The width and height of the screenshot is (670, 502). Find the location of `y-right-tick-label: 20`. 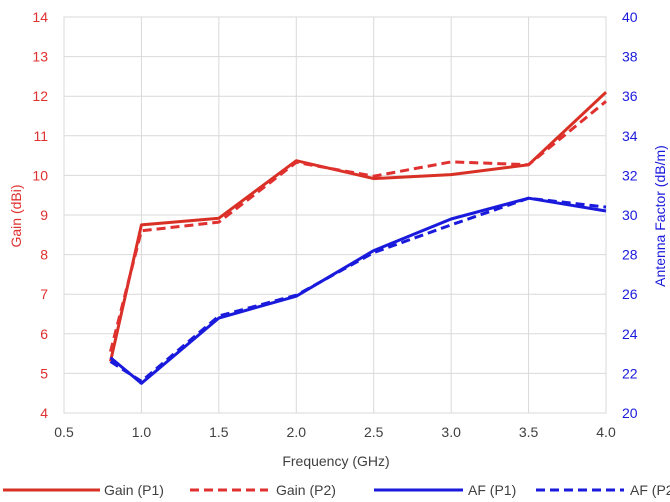

y-right-tick-label: 20 is located at coordinates (630, 413).